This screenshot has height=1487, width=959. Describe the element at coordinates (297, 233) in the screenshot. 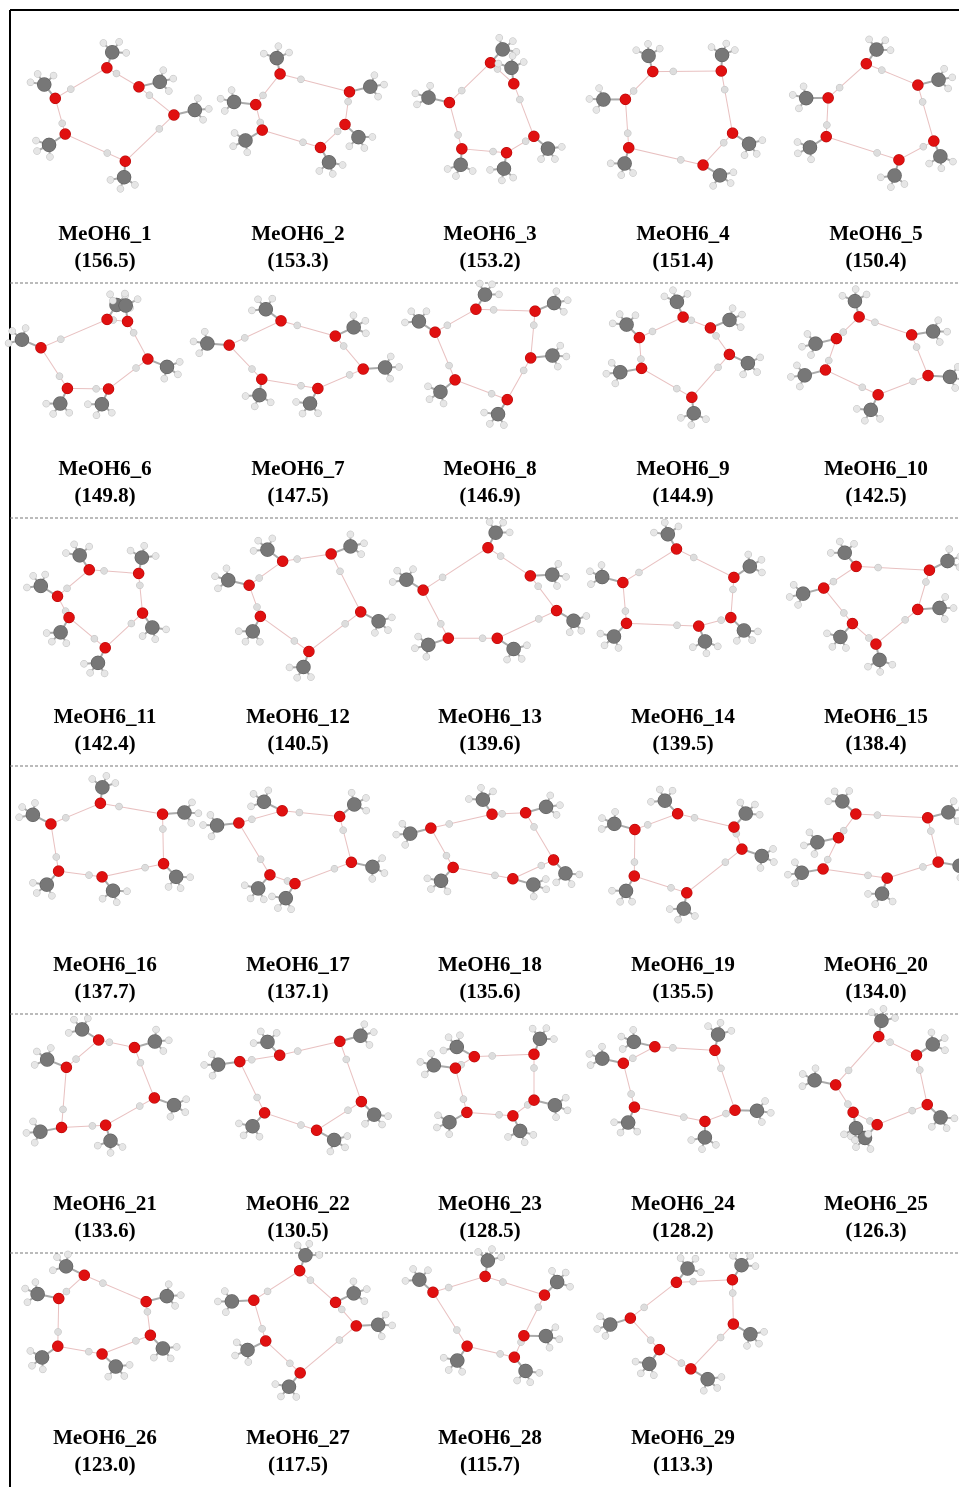

I see `structure-name: MeOH6_2` at that location.